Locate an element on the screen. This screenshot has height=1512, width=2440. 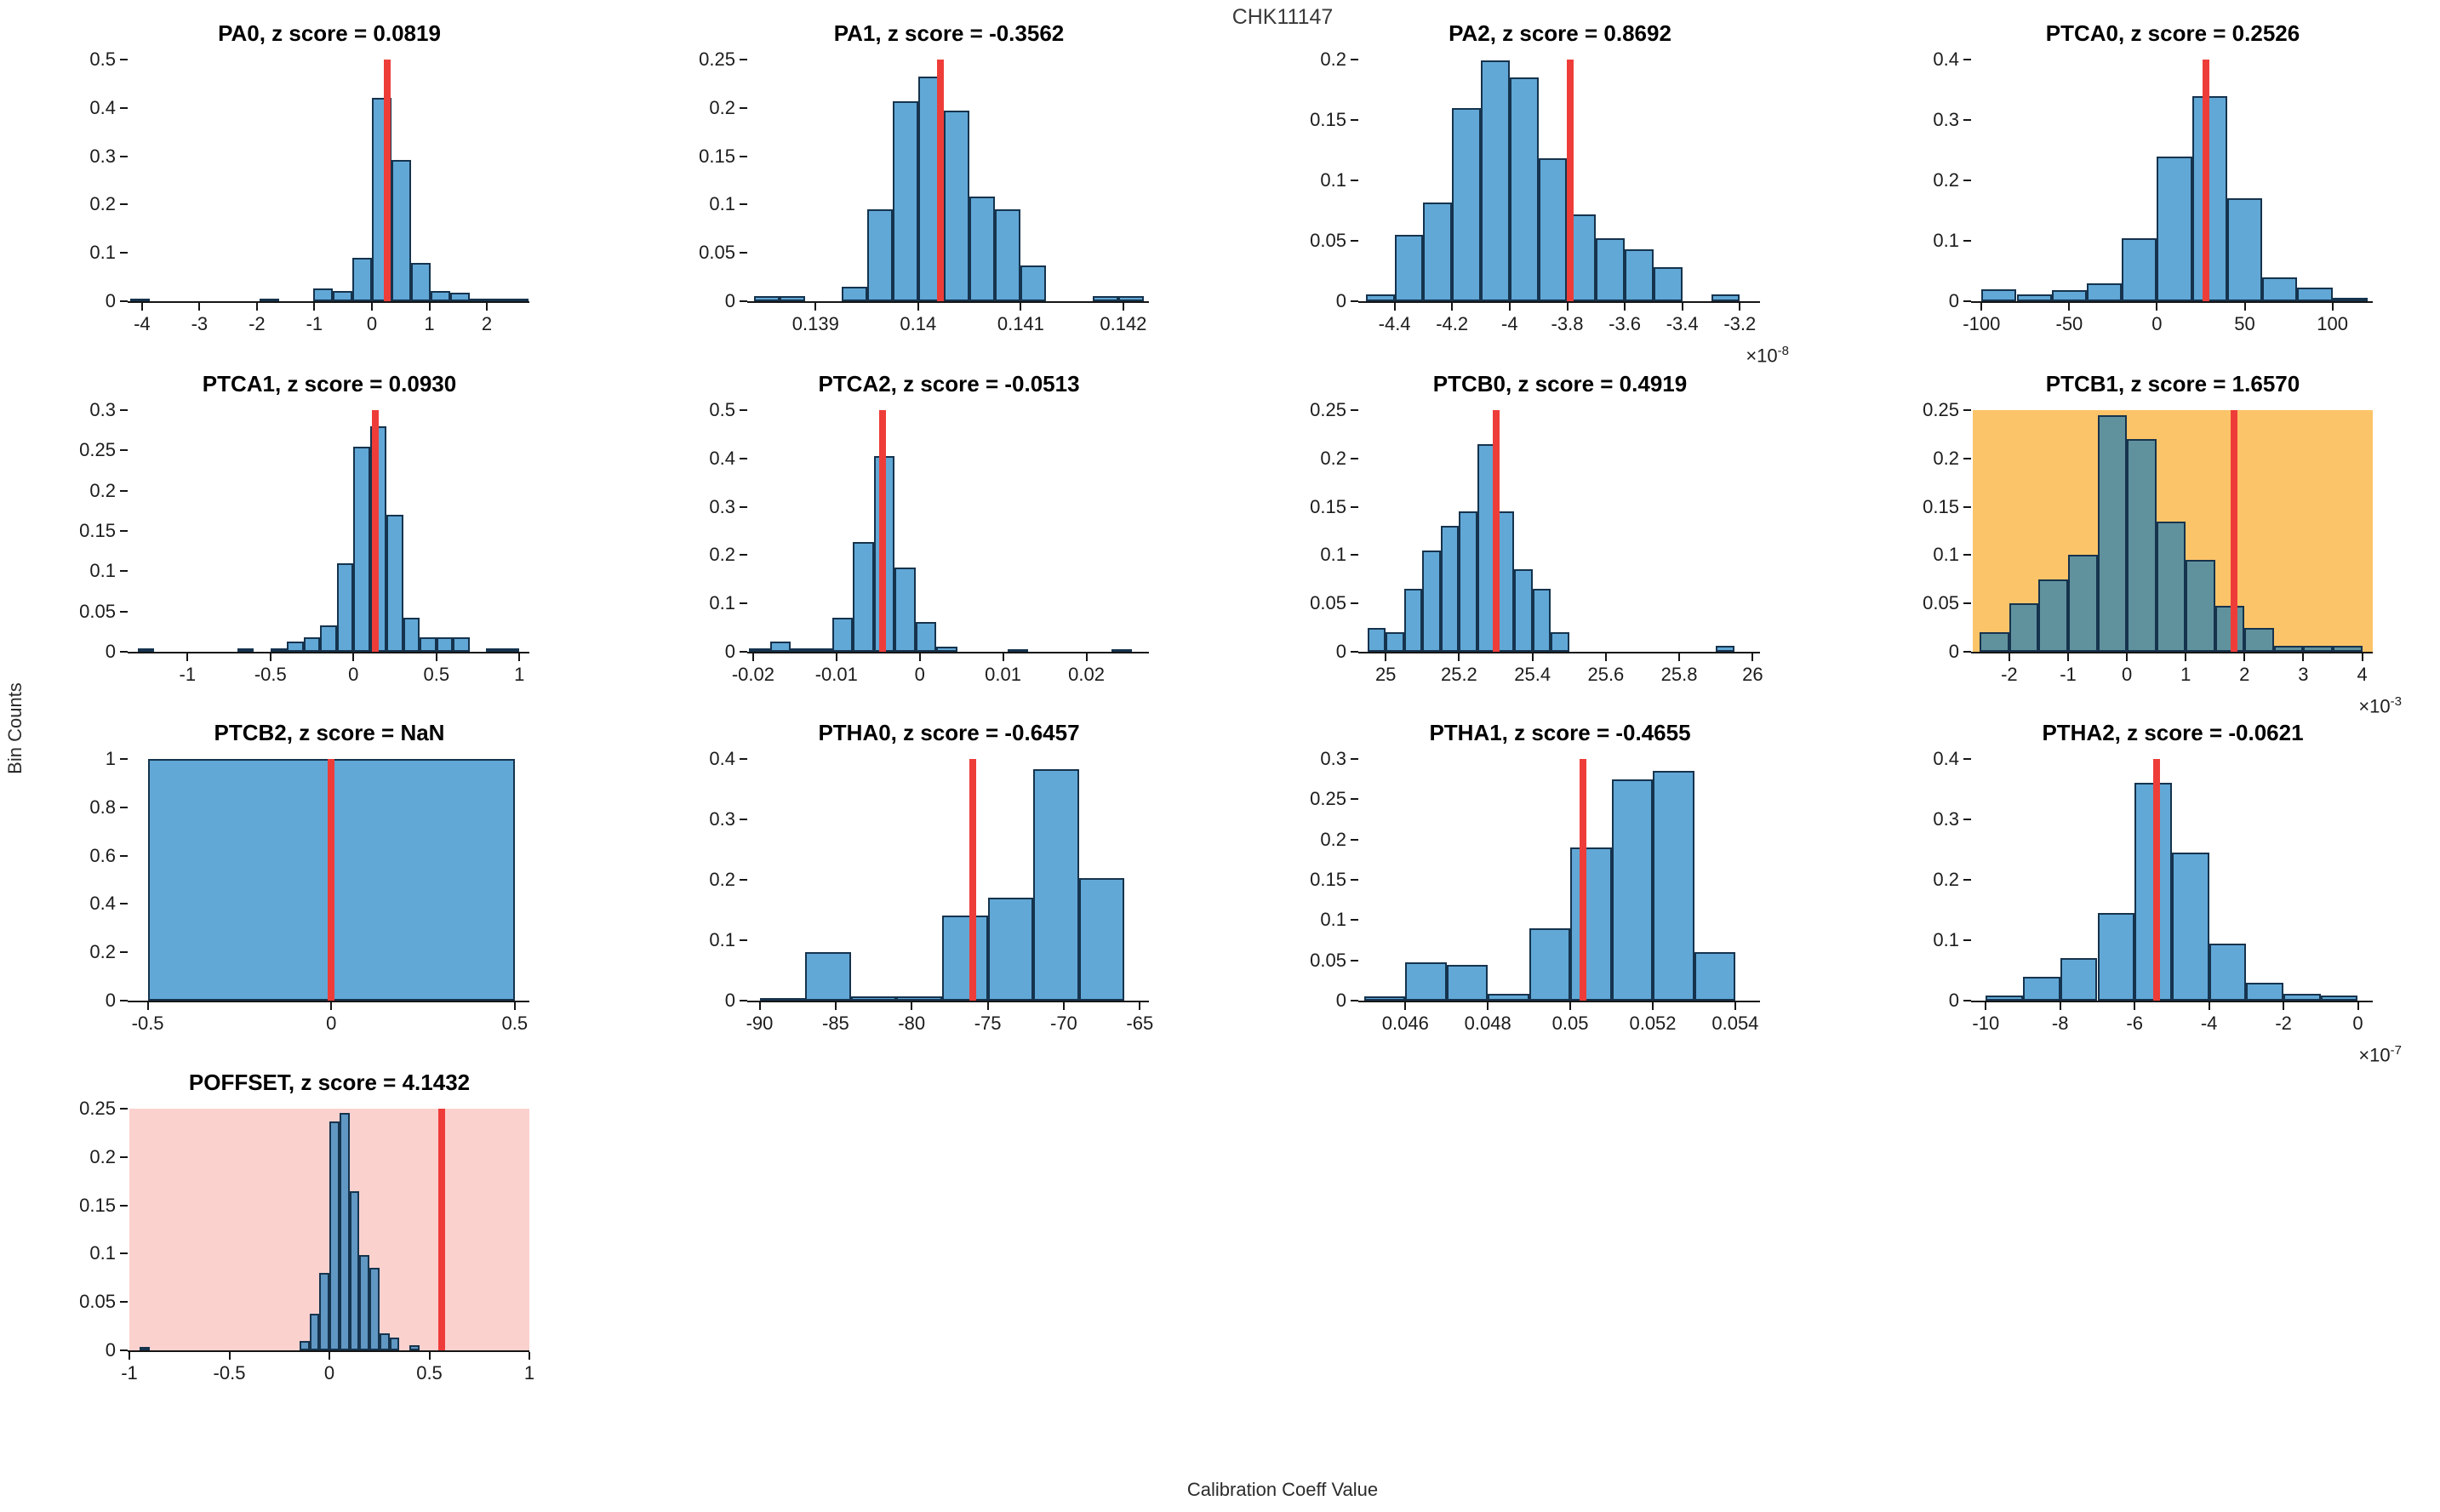
subplot-title: PTCA2, z score = -0.0513 is located at coordinates (949, 384).